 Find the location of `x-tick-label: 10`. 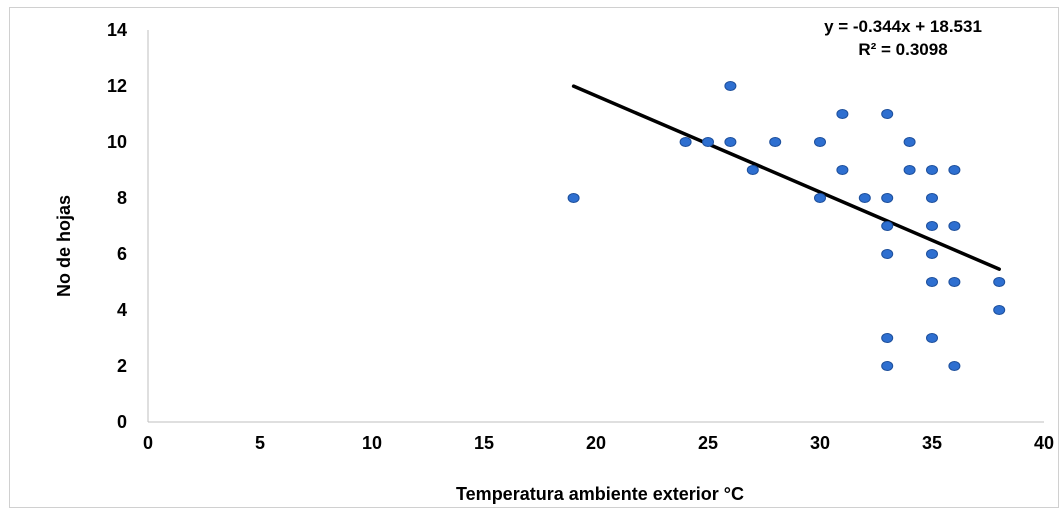

x-tick-label: 10 is located at coordinates (372, 443).